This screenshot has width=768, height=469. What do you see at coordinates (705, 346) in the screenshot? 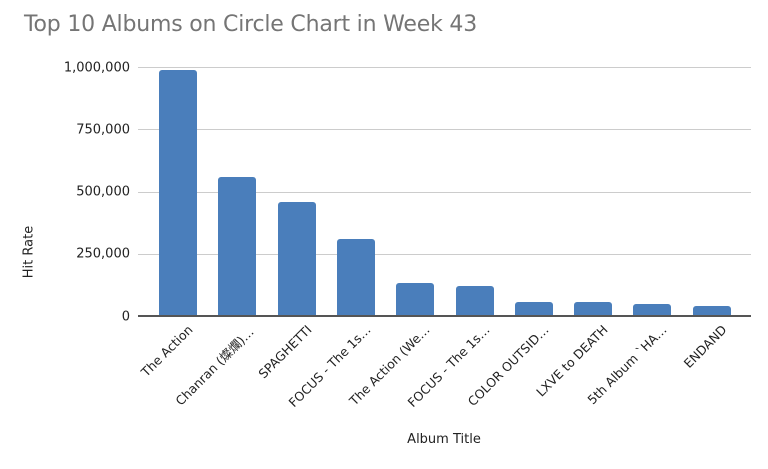
I see `x-tick-label: ENDAND` at bounding box center [705, 346].